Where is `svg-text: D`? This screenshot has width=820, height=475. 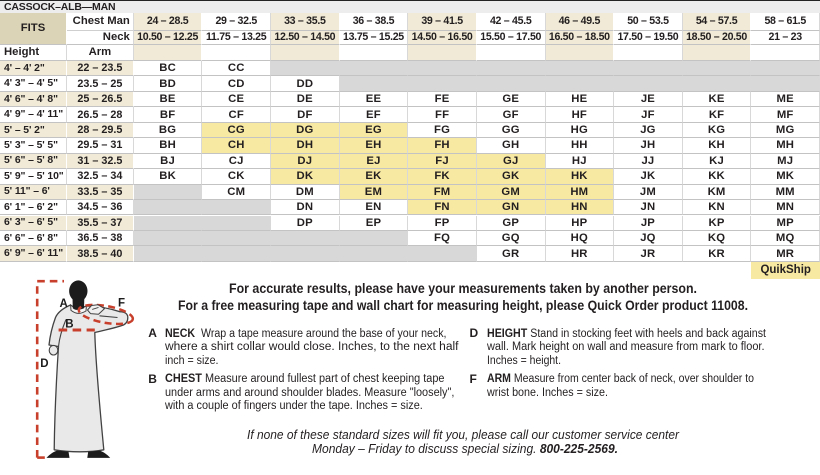 svg-text: D is located at coordinates (44, 364).